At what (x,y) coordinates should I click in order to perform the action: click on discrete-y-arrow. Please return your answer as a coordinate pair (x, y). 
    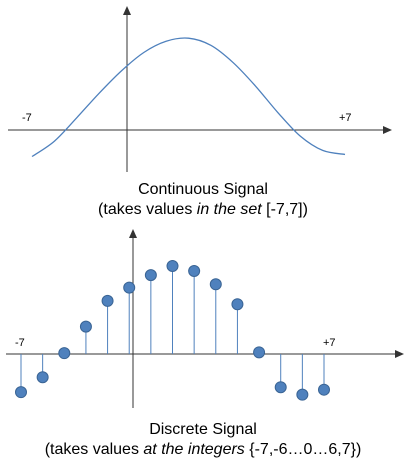
    Looking at the image, I should click on (133, 233).